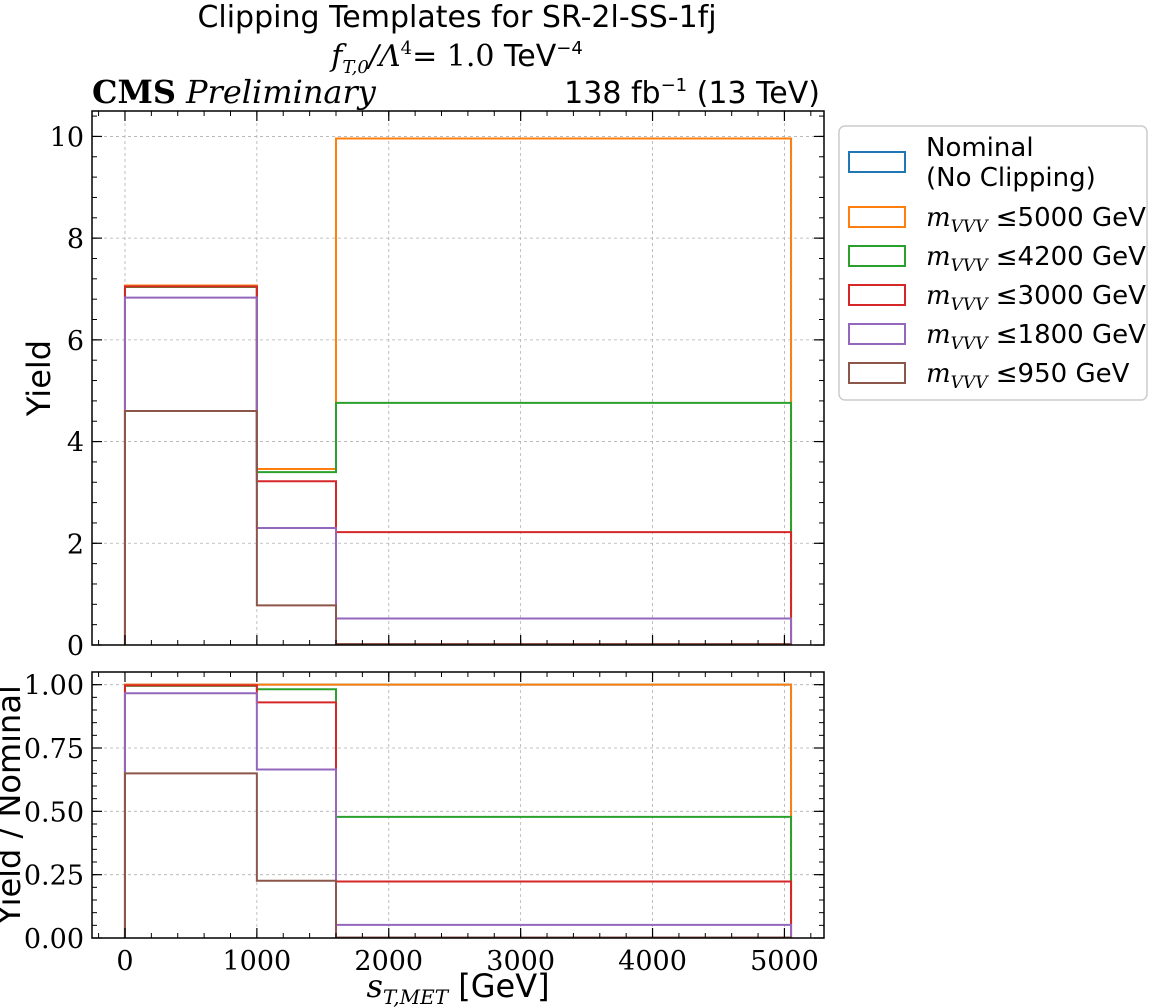 The width and height of the screenshot is (1152, 1008). What do you see at coordinates (14, 805) in the screenshot?
I see `ratio-ylabel: Yield / Nominal` at bounding box center [14, 805].